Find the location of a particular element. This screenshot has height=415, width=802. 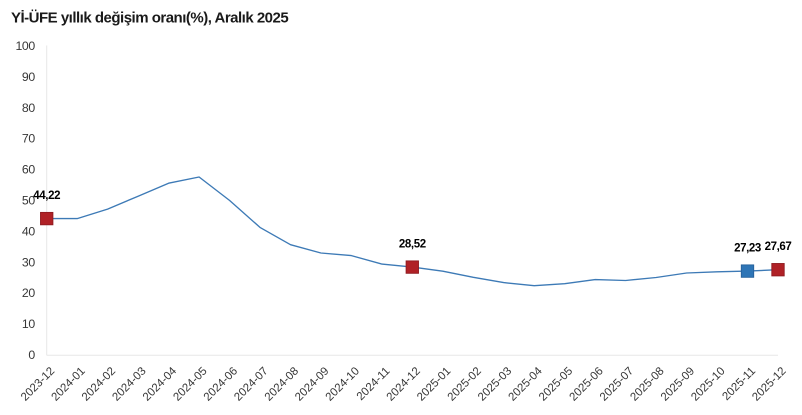

svg-text: 60 is located at coordinates (28, 170).